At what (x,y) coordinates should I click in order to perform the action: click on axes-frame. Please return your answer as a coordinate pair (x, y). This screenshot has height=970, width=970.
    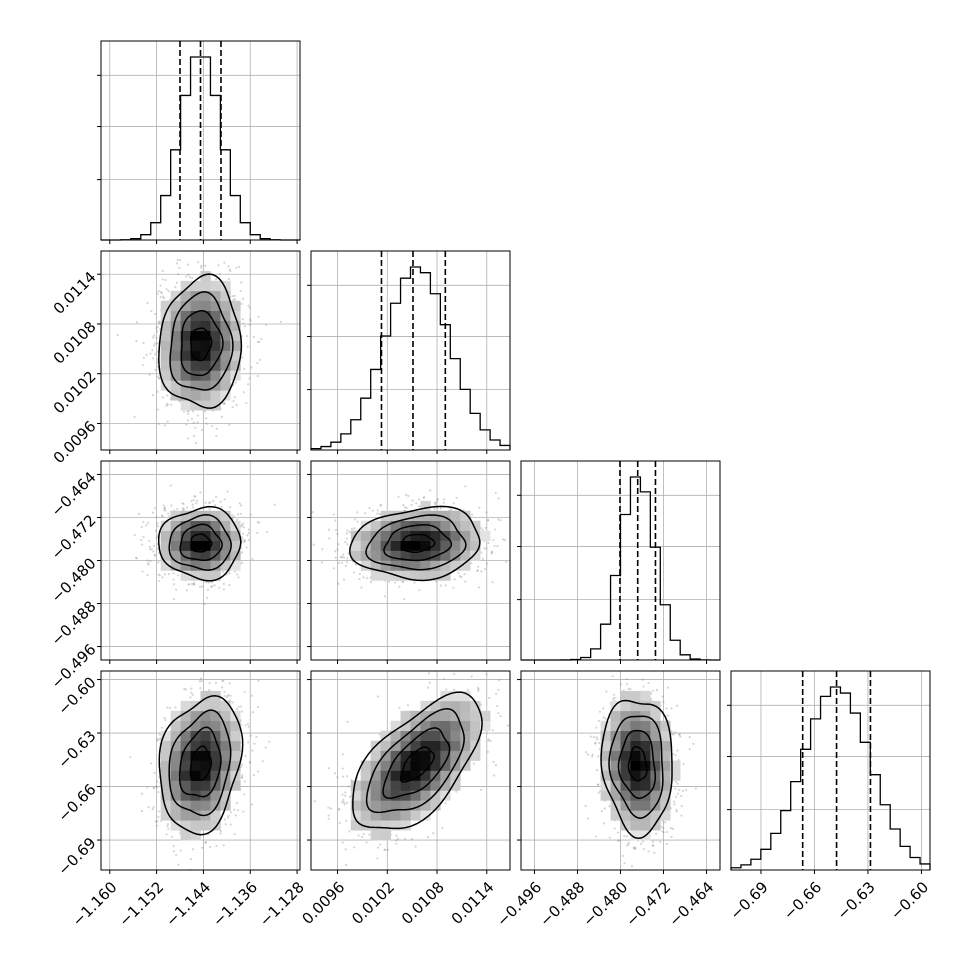
    Looking at the image, I should click on (830, 770).